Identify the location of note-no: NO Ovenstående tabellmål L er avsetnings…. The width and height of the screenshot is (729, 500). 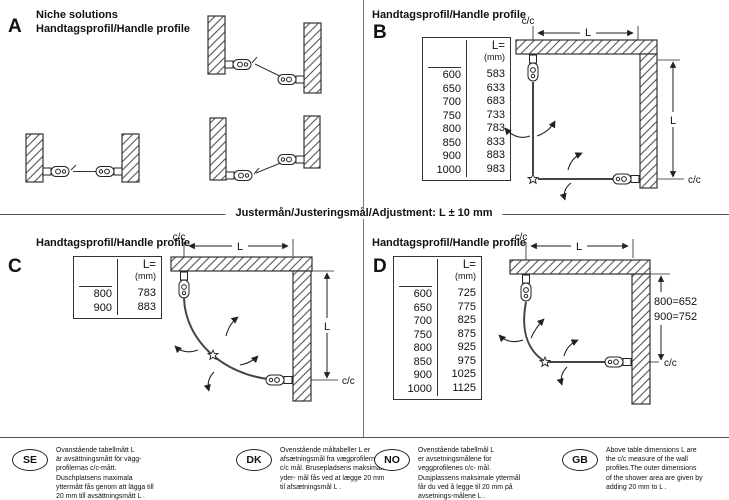
(466, 473).